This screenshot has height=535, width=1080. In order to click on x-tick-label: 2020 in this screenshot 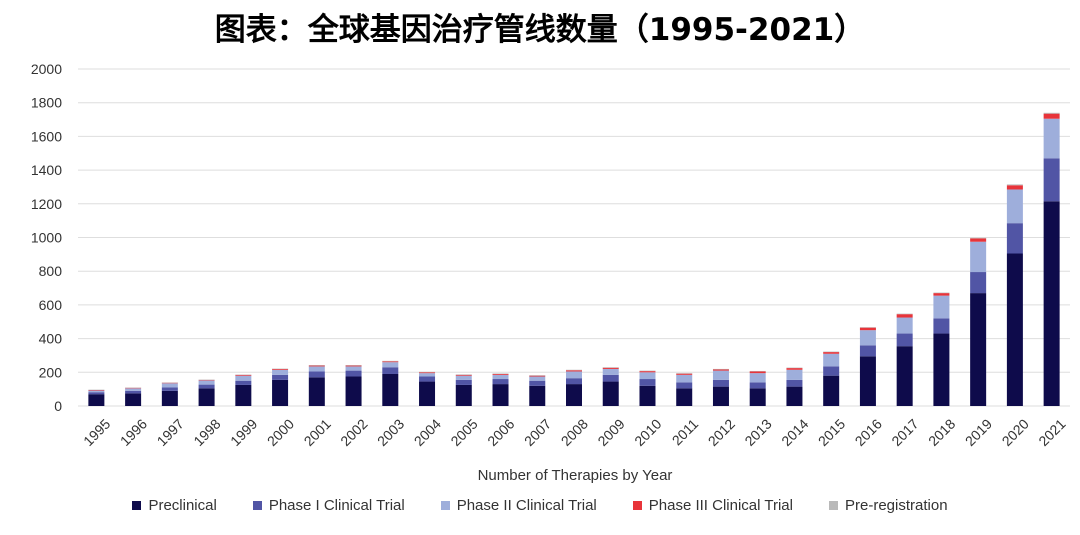, I will do `click(1015, 432)`.